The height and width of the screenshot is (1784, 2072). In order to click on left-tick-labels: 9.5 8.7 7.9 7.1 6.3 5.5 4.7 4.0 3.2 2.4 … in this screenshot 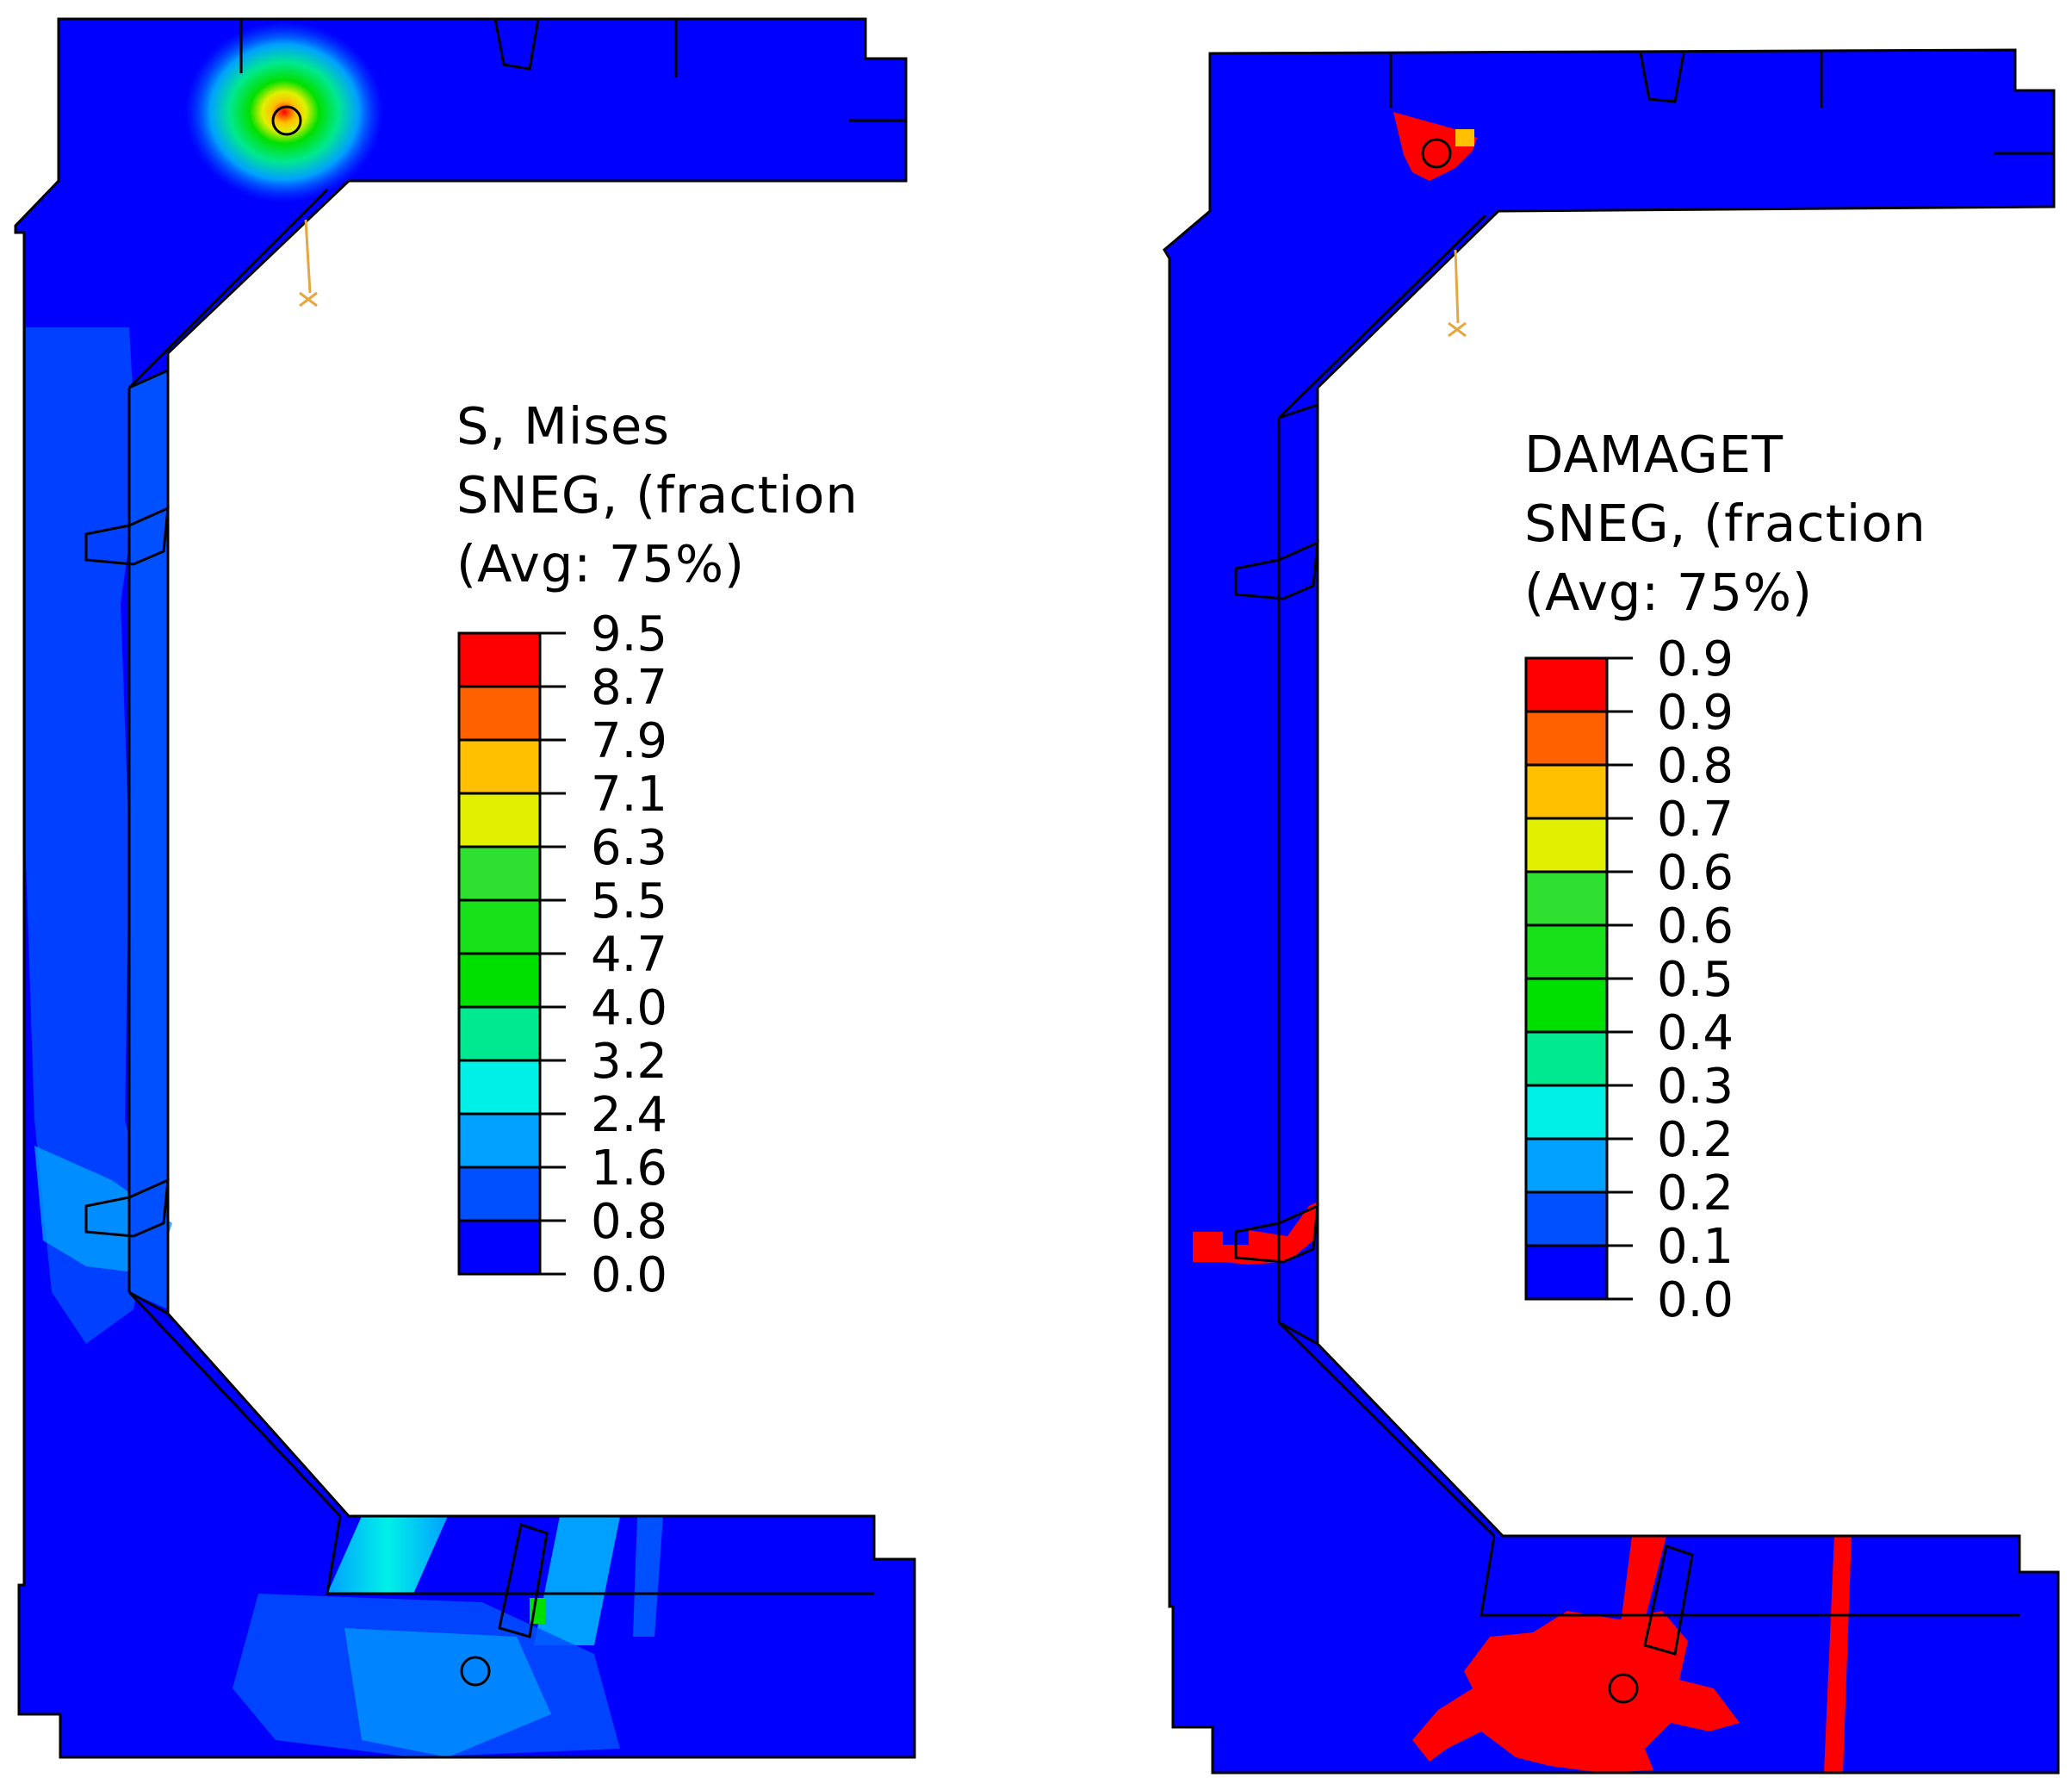, I will do `click(629, 954)`.